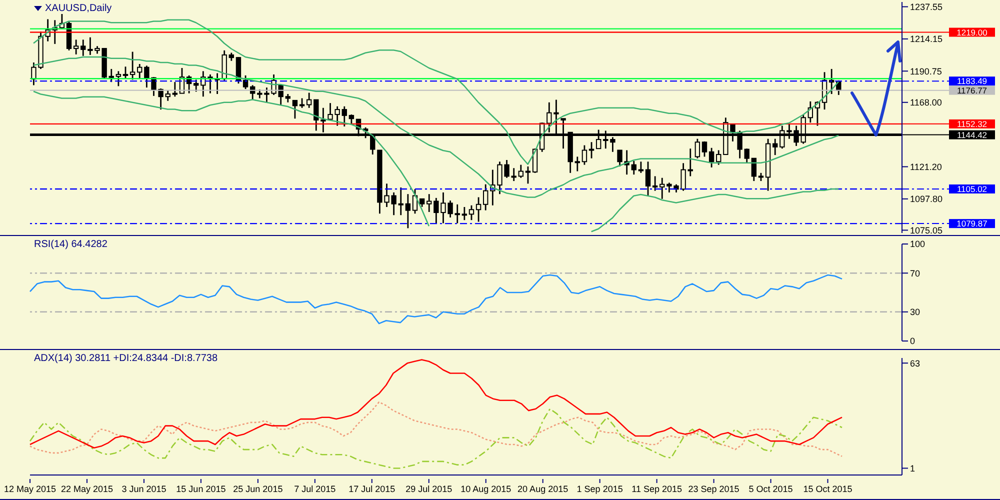 The image size is (1000, 500). Describe the element at coordinates (972, 32) in the screenshot. I see `ref-line-label: 1219.00` at that location.